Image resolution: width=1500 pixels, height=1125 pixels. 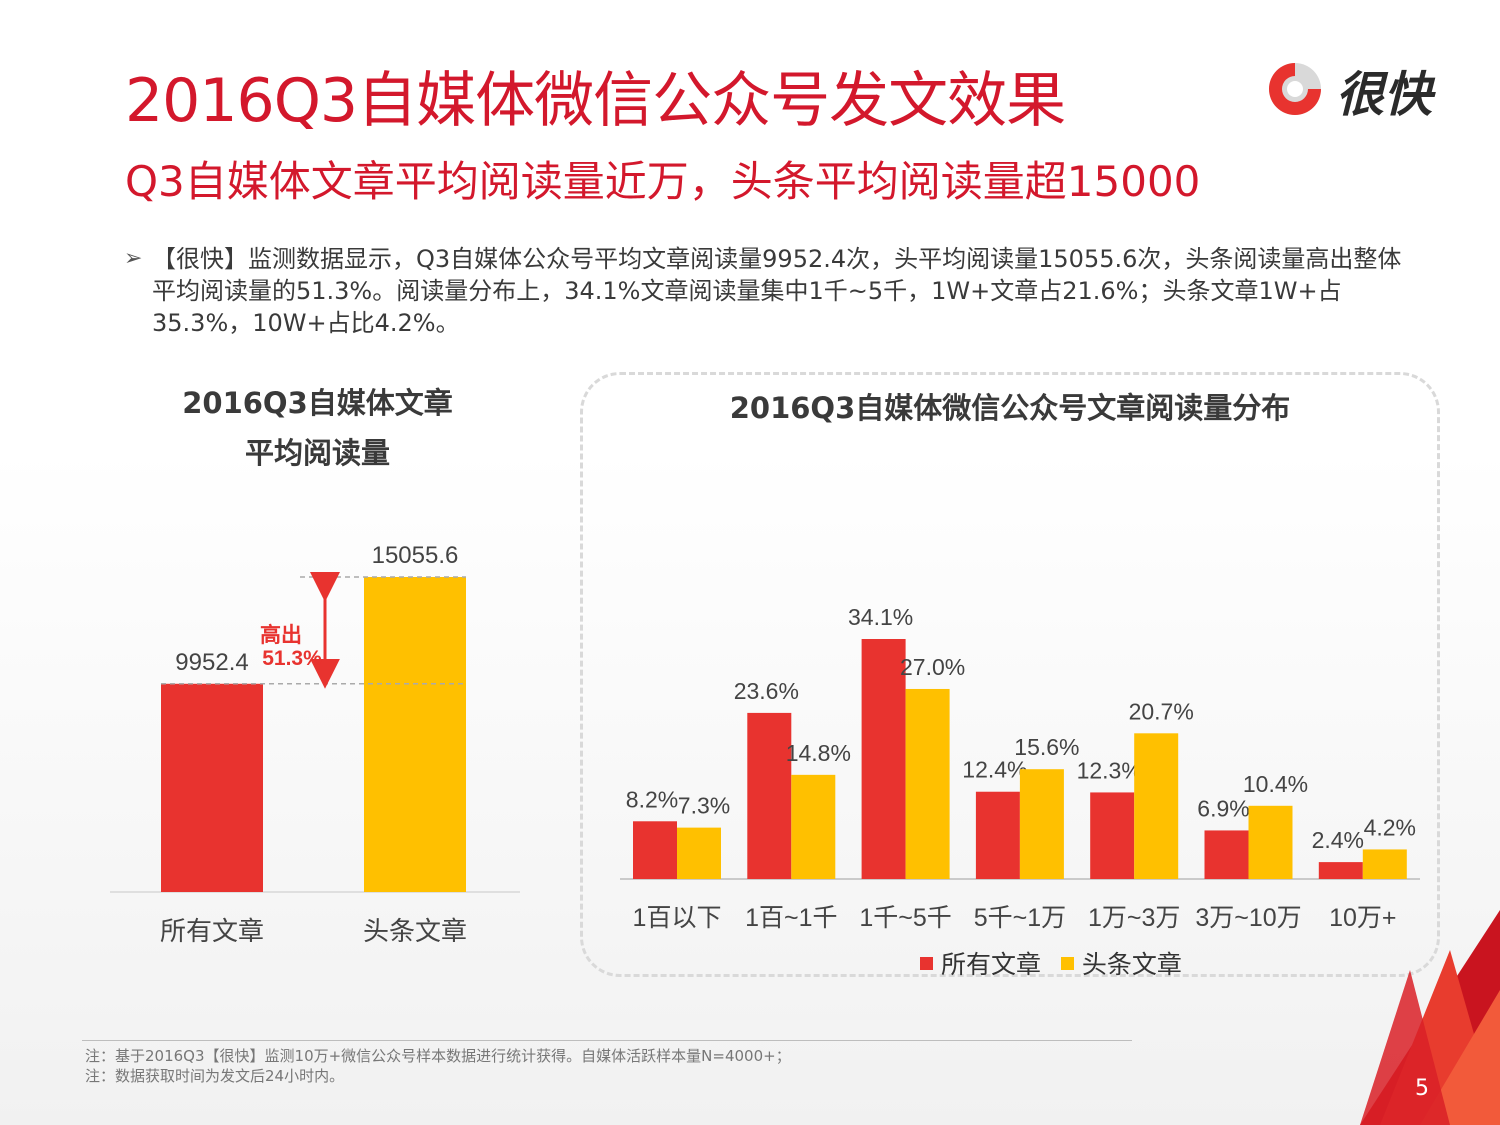 What do you see at coordinates (1248, 918) in the screenshot?
I see `category-label: 3万~10万` at bounding box center [1248, 918].